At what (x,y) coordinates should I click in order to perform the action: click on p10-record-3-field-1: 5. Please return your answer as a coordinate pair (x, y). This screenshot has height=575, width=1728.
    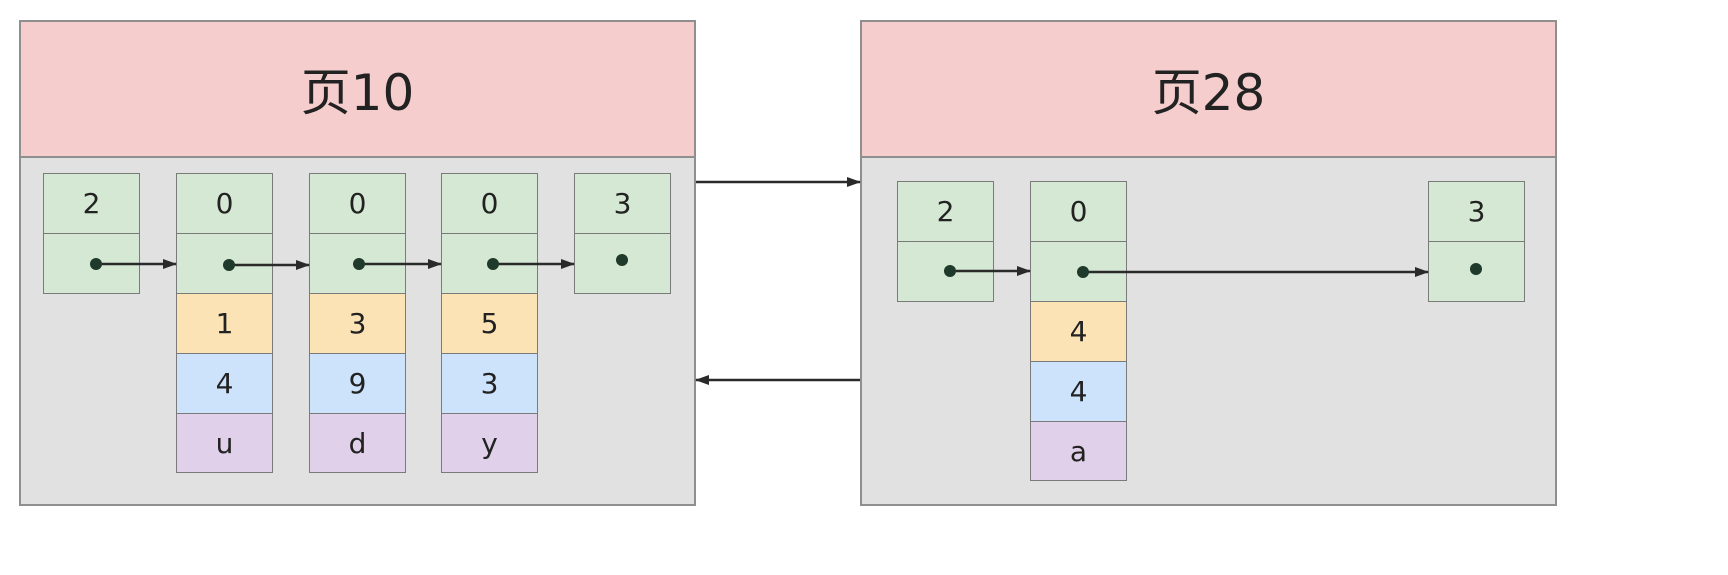
    Looking at the image, I should click on (489, 323).